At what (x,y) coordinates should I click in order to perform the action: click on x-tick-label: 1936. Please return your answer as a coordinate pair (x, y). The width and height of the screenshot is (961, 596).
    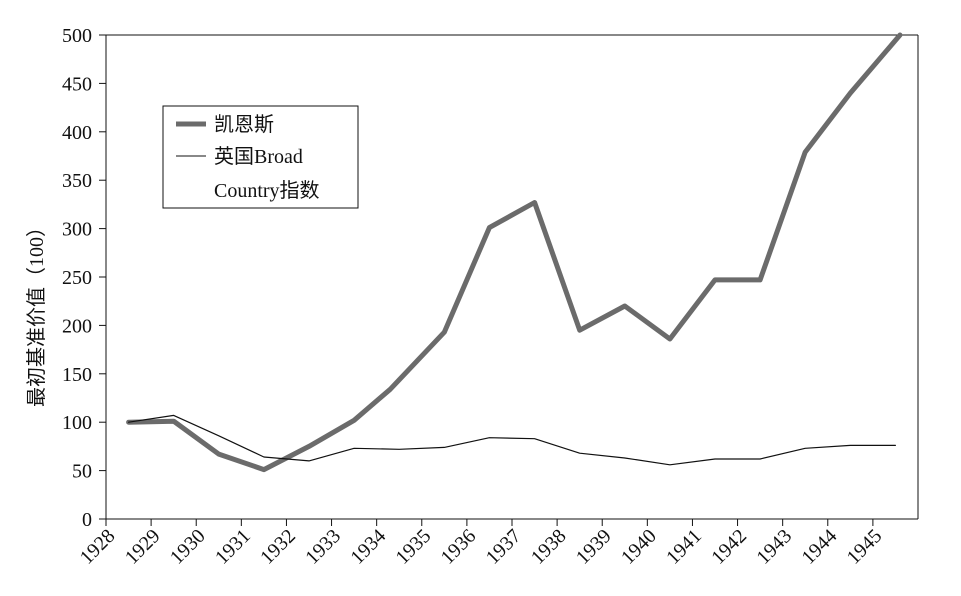
    Looking at the image, I should click on (459, 547).